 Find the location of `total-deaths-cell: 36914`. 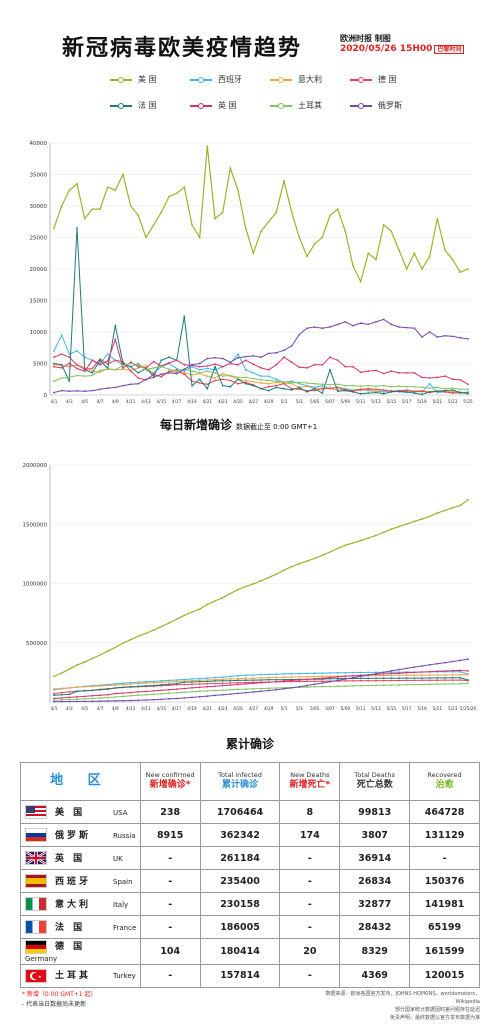

total-deaths-cell: 36914 is located at coordinates (375, 858).